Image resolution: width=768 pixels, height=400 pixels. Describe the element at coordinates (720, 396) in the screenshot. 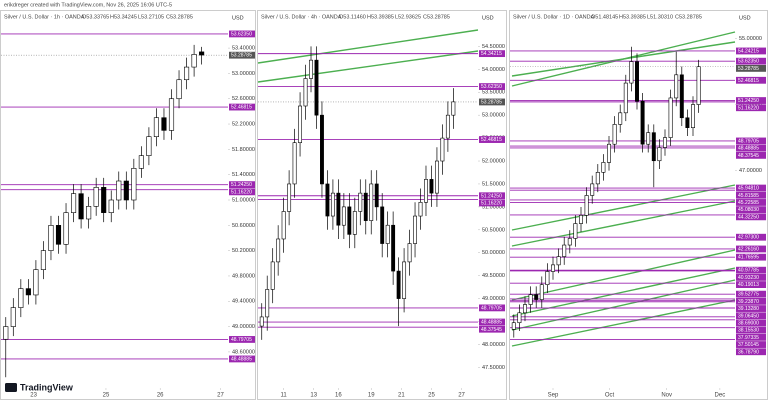

I see `x-tick-label: Dec` at that location.